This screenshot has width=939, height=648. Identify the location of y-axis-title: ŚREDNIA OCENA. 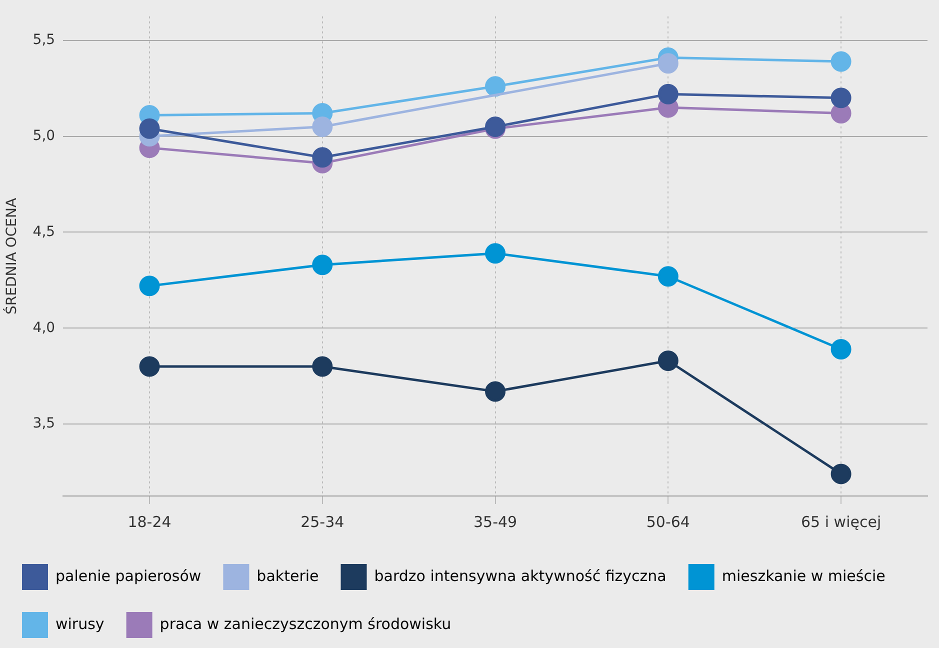
(11, 256).